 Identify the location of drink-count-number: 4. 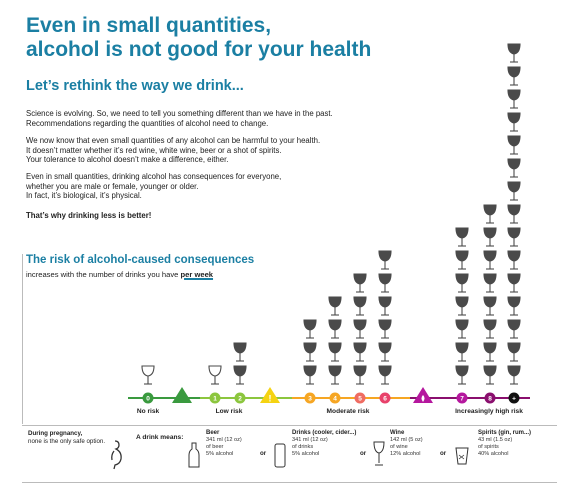
(335, 398).